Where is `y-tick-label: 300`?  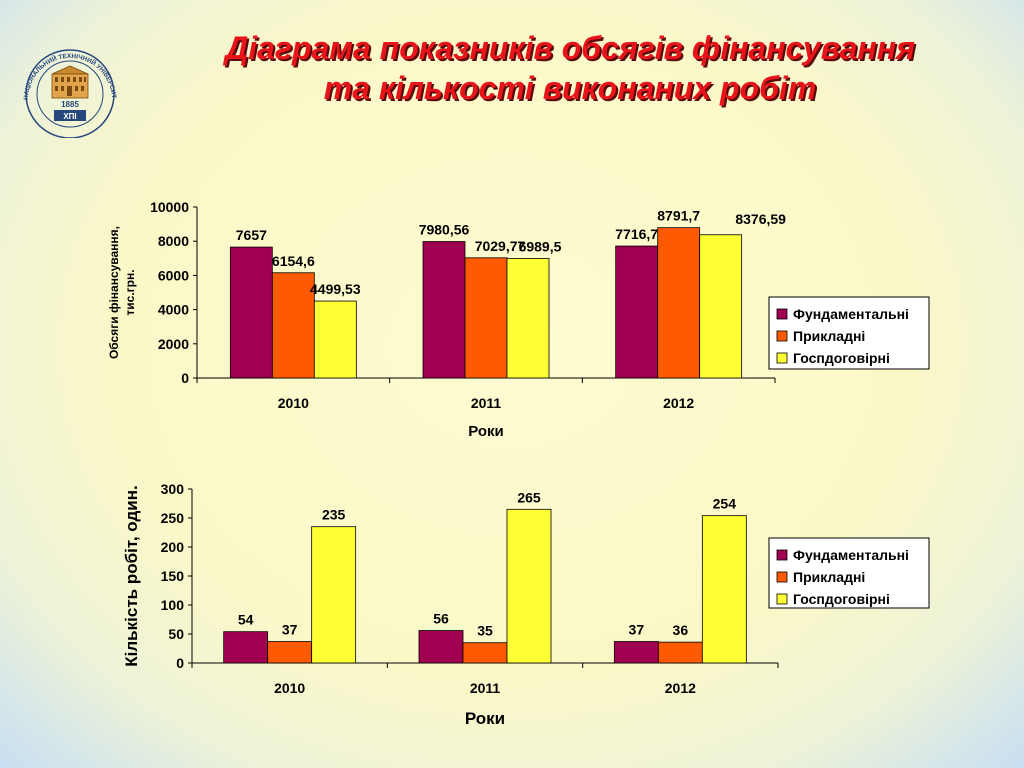 y-tick-label: 300 is located at coordinates (173, 489).